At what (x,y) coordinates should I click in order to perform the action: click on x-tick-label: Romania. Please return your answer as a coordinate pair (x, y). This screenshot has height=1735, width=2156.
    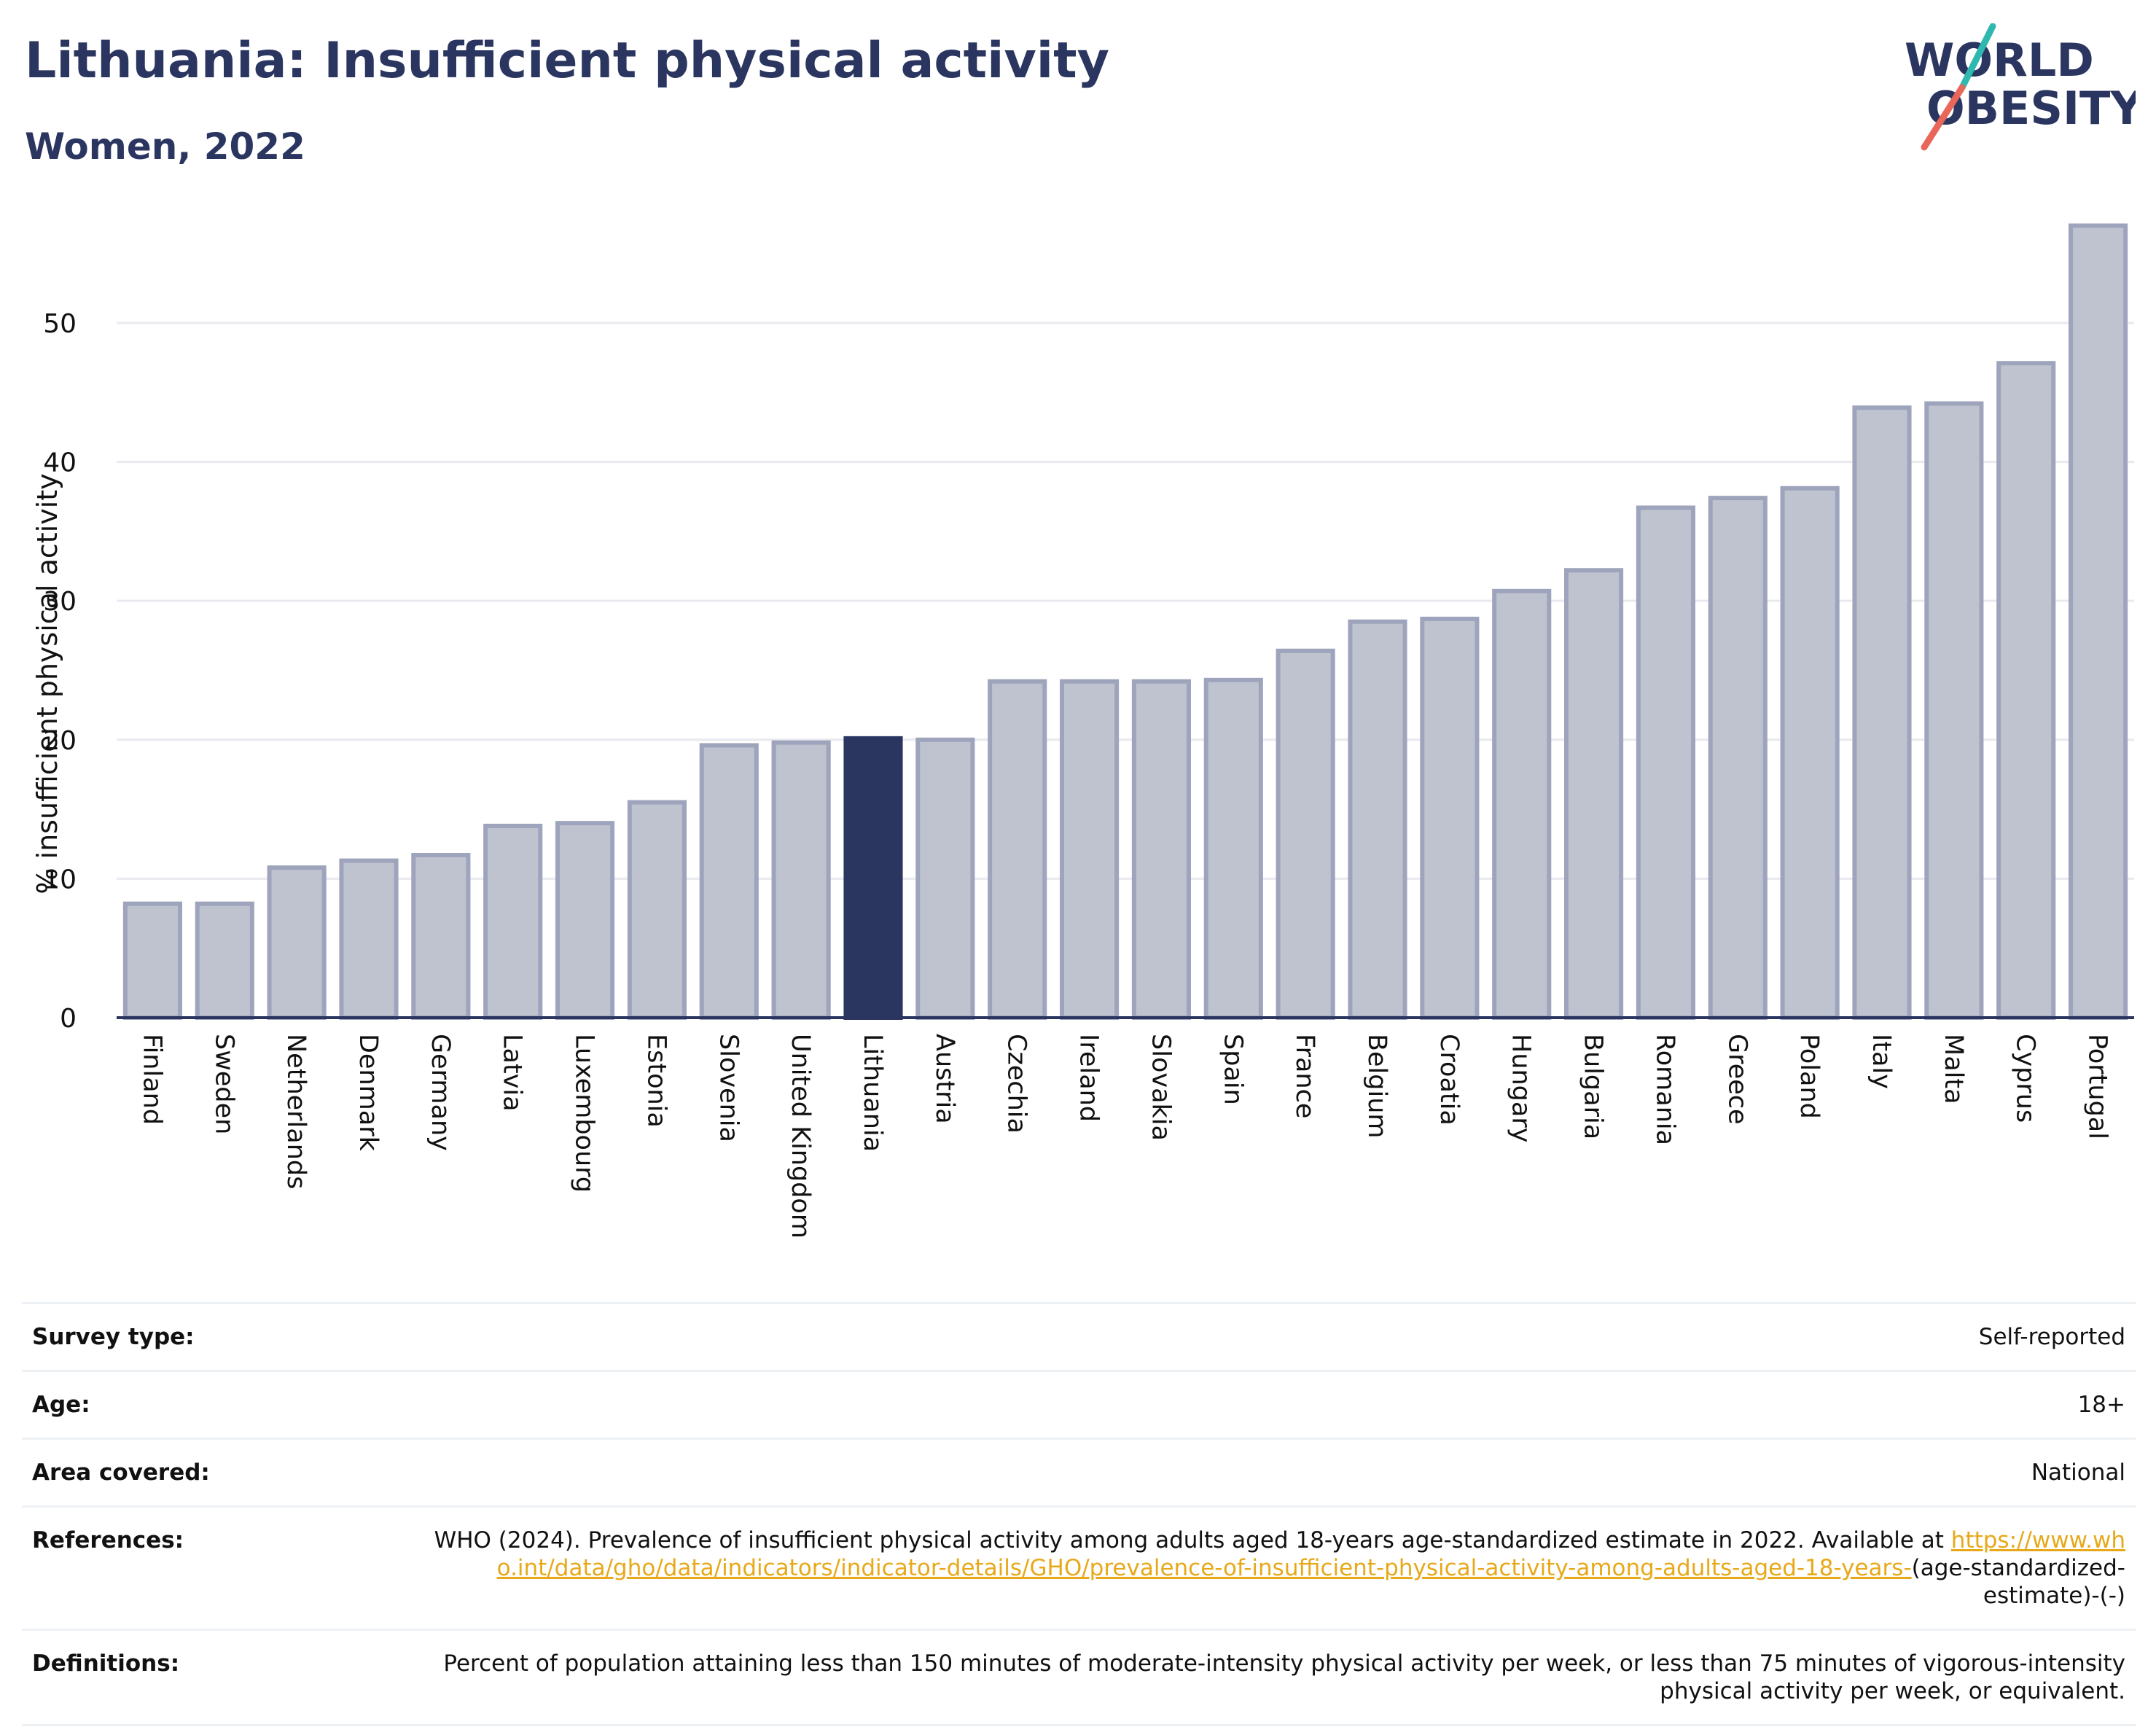
    Looking at the image, I should click on (1665, 1089).